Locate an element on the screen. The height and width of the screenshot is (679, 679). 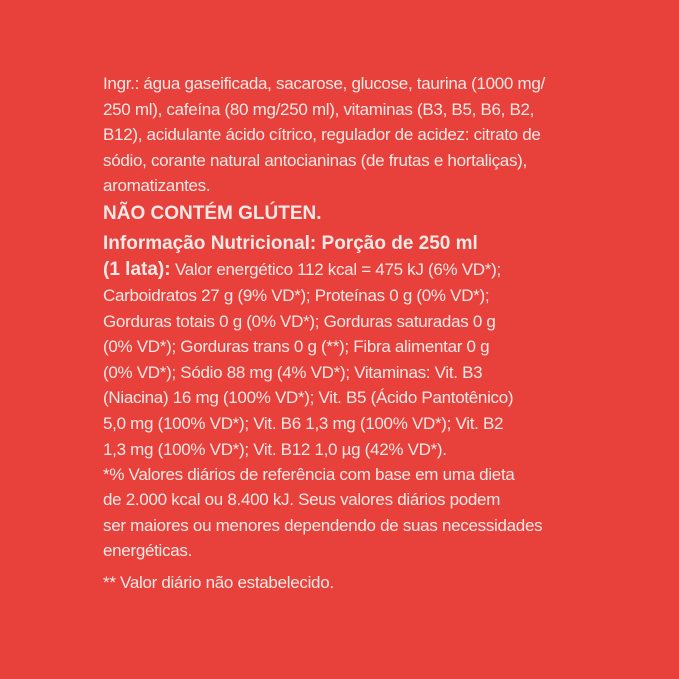
nutrition-heading: Informação Nutricional: Porção de 250 ml is located at coordinates (290, 243).